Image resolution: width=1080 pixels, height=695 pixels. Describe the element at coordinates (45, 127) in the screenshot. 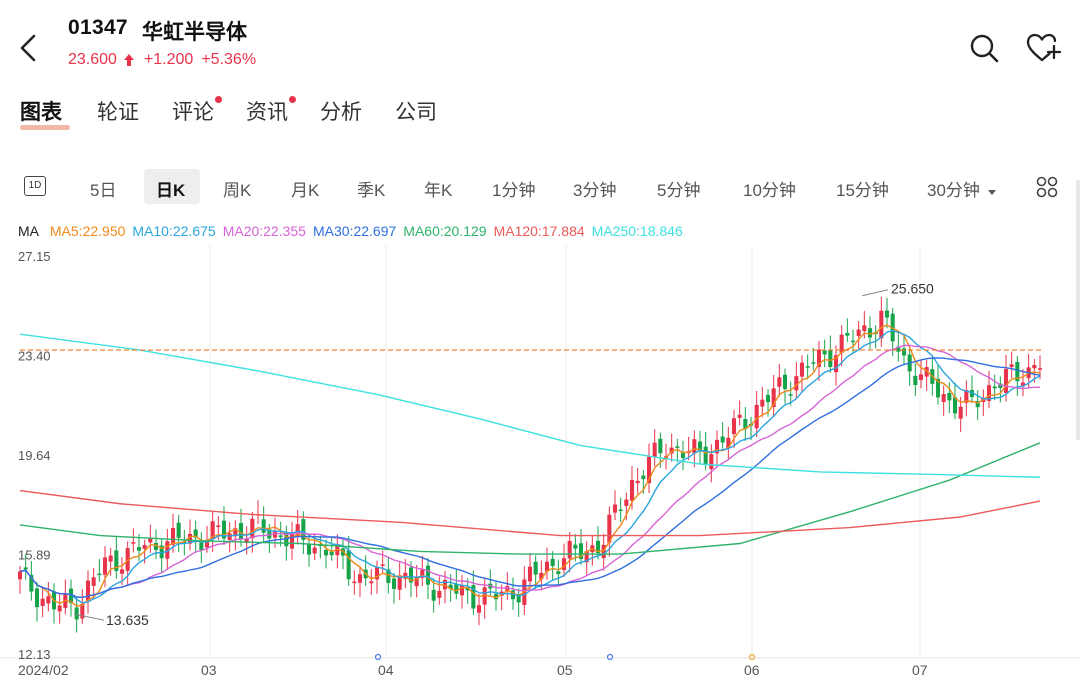

I see `active-tab-indicator` at that location.